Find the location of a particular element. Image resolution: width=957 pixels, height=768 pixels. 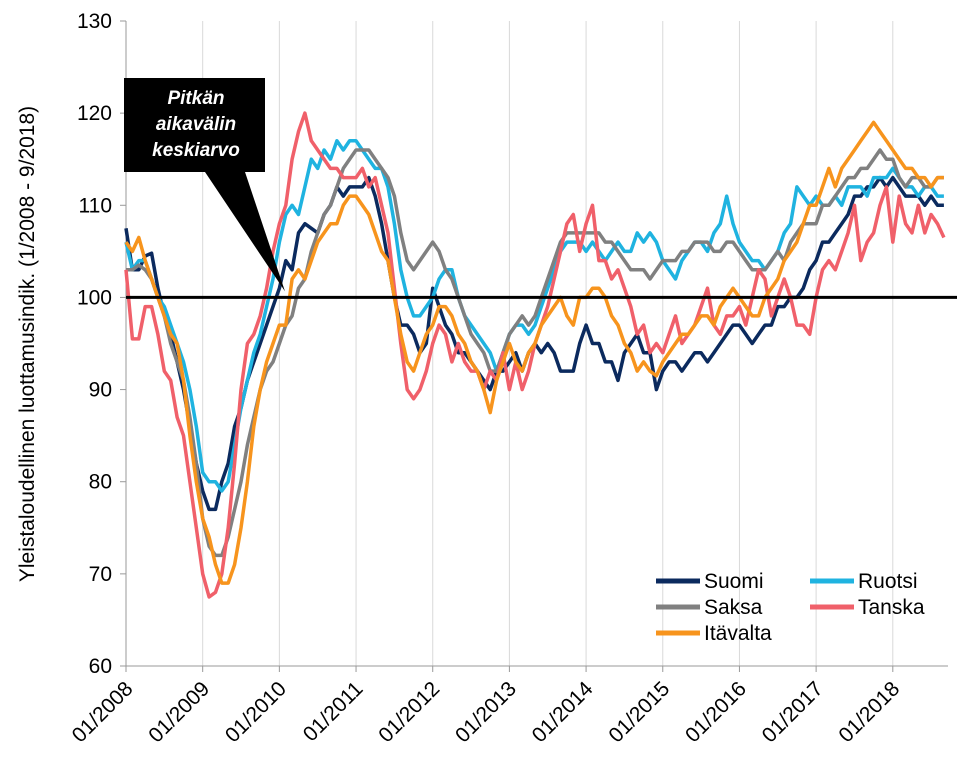

x-tick-label: 01/2010 is located at coordinates (256, 712).